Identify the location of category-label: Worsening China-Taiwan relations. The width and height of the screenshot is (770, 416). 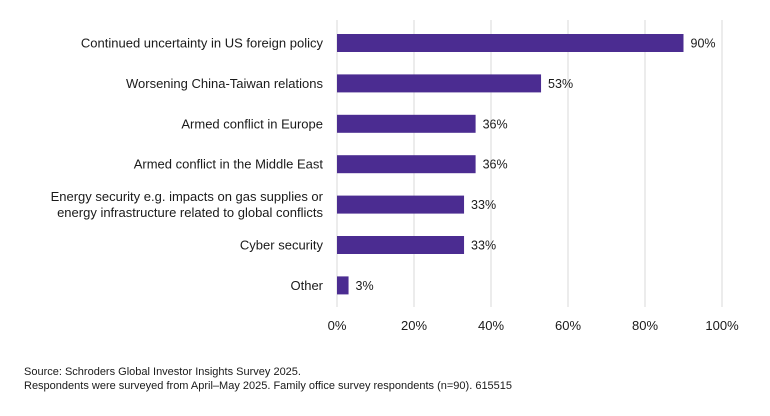
(225, 83).